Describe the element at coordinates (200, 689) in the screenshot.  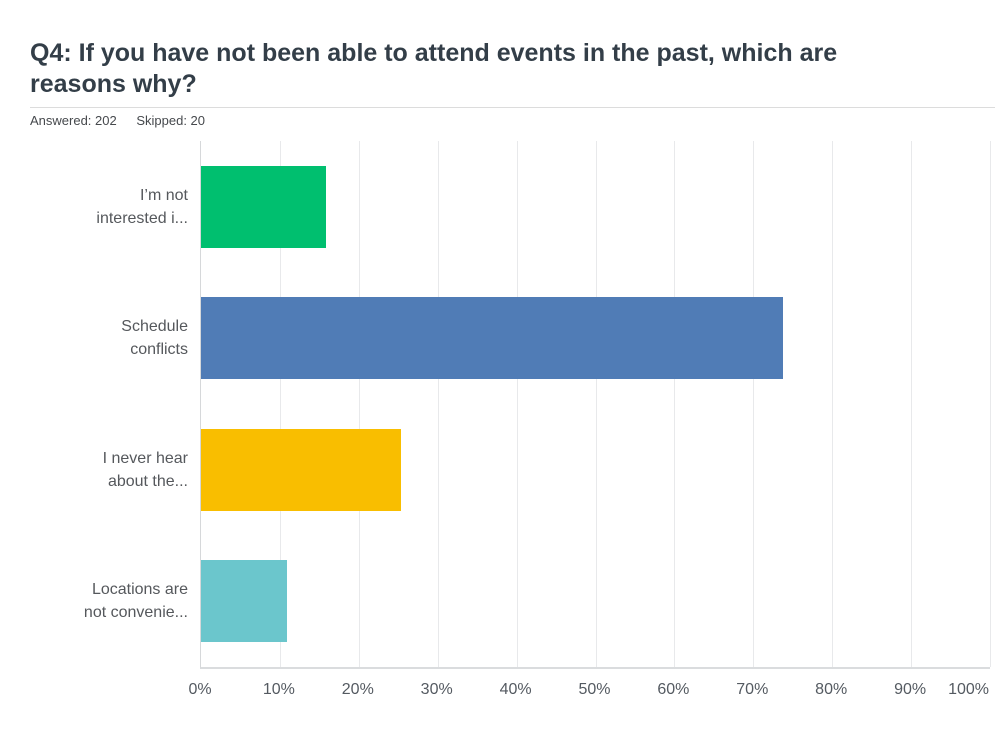
I see `x-axis-tick-label: 0%` at that location.